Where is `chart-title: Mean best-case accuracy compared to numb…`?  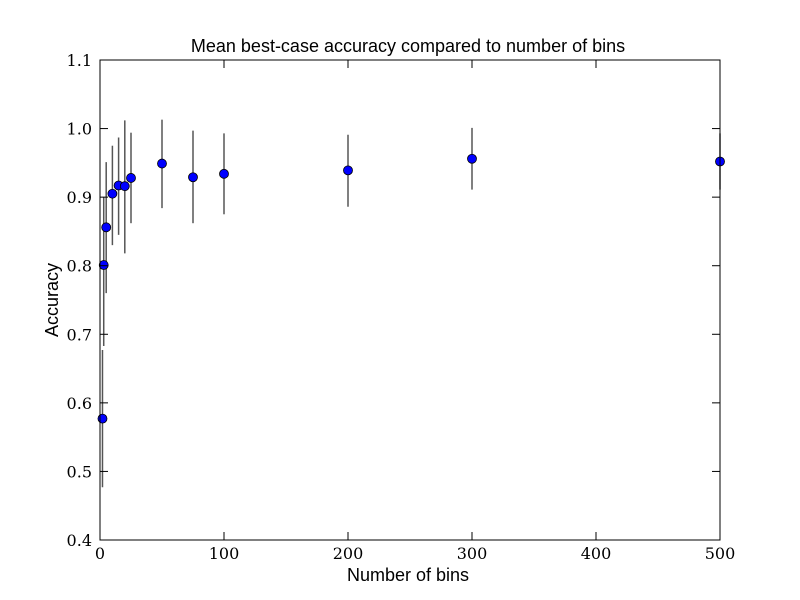
chart-title: Mean best-case accuracy compared to numb… is located at coordinates (408, 46).